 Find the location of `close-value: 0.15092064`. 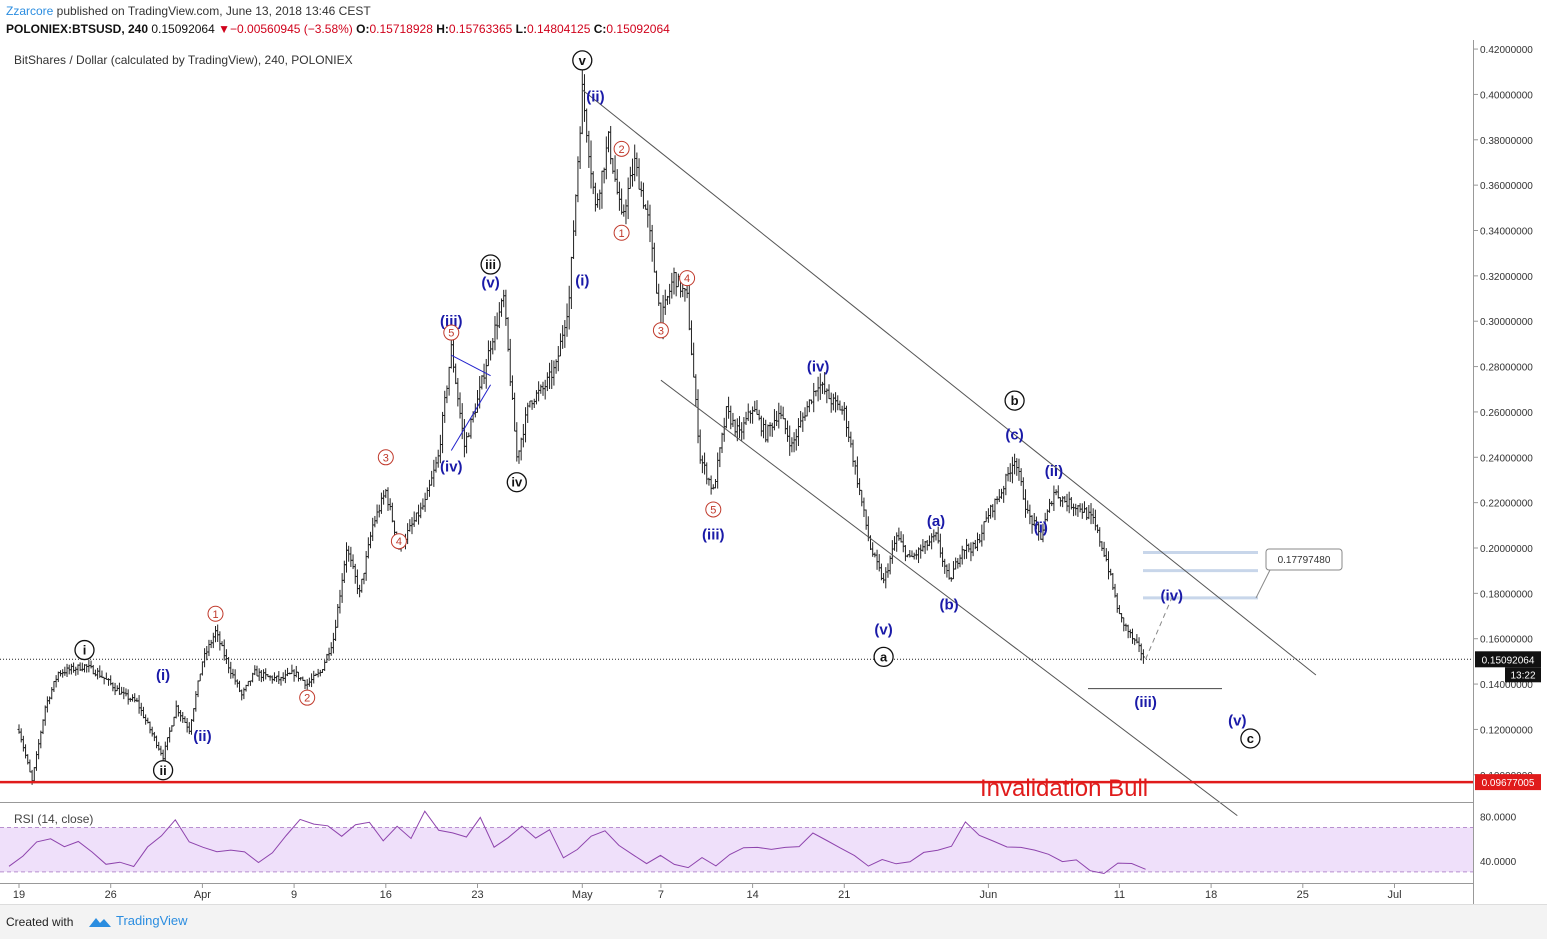

close-value: 0.15092064 is located at coordinates (638, 29).